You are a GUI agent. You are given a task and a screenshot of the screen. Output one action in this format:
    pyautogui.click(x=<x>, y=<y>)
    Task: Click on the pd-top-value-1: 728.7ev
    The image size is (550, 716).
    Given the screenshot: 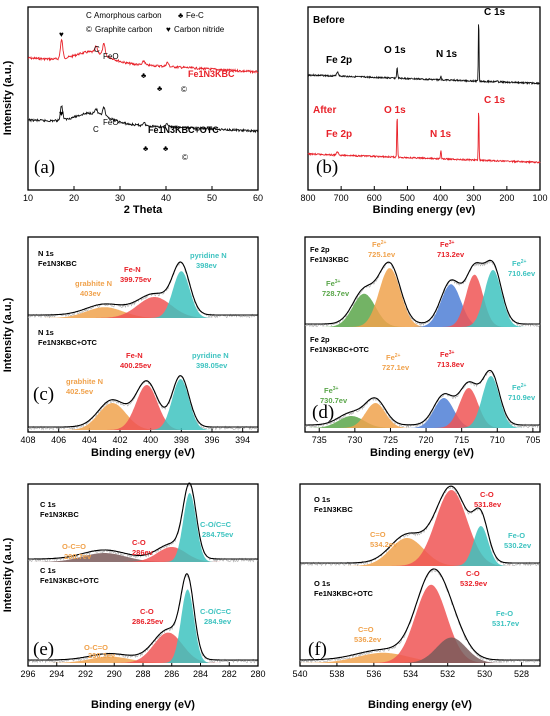 What is the action you would take?
    pyautogui.click(x=336, y=293)
    